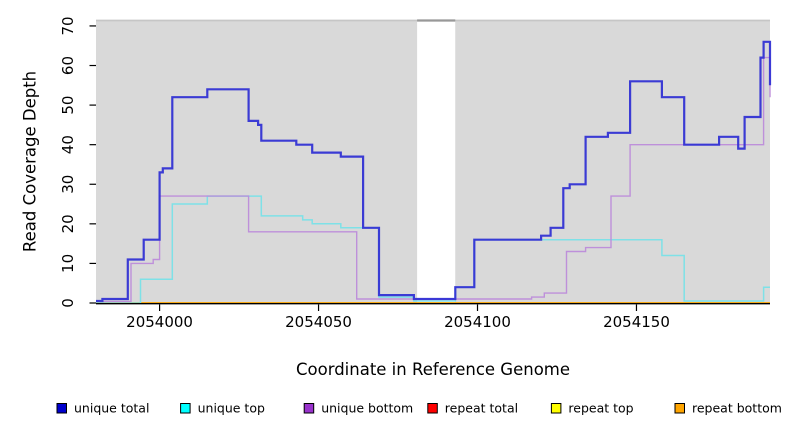 This screenshot has height=432, width=792. I want to click on legend-swatch-unique-bottom, so click(309, 408).